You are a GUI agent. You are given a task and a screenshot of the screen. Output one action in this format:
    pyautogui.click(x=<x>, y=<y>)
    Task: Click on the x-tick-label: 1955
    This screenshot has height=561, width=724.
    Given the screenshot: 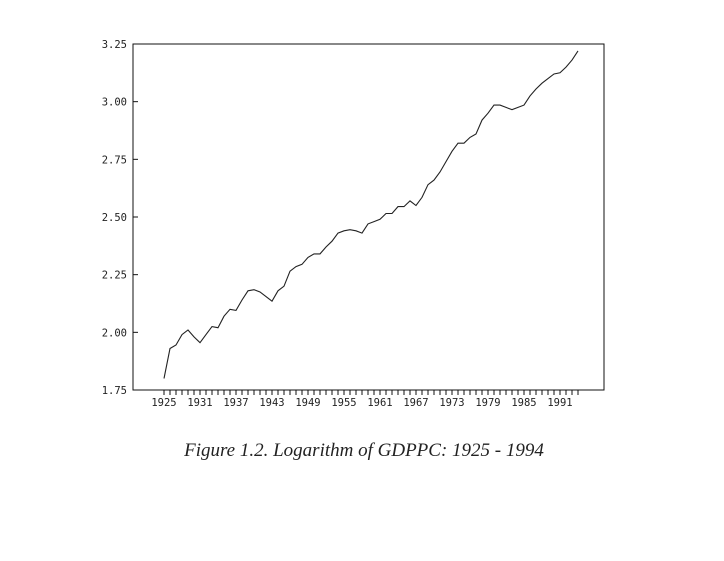 What is the action you would take?
    pyautogui.click(x=343, y=403)
    